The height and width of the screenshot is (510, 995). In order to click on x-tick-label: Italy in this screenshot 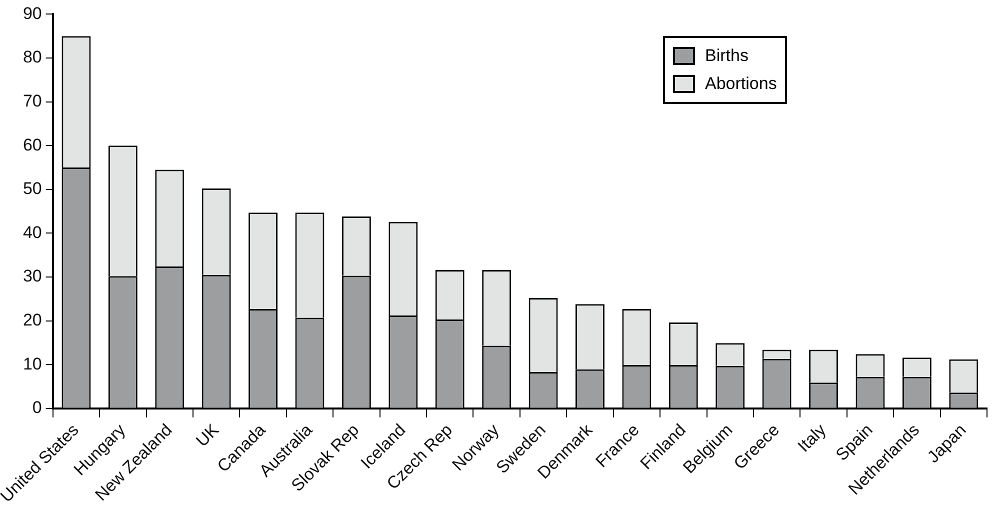, I will do `click(812, 438)`.